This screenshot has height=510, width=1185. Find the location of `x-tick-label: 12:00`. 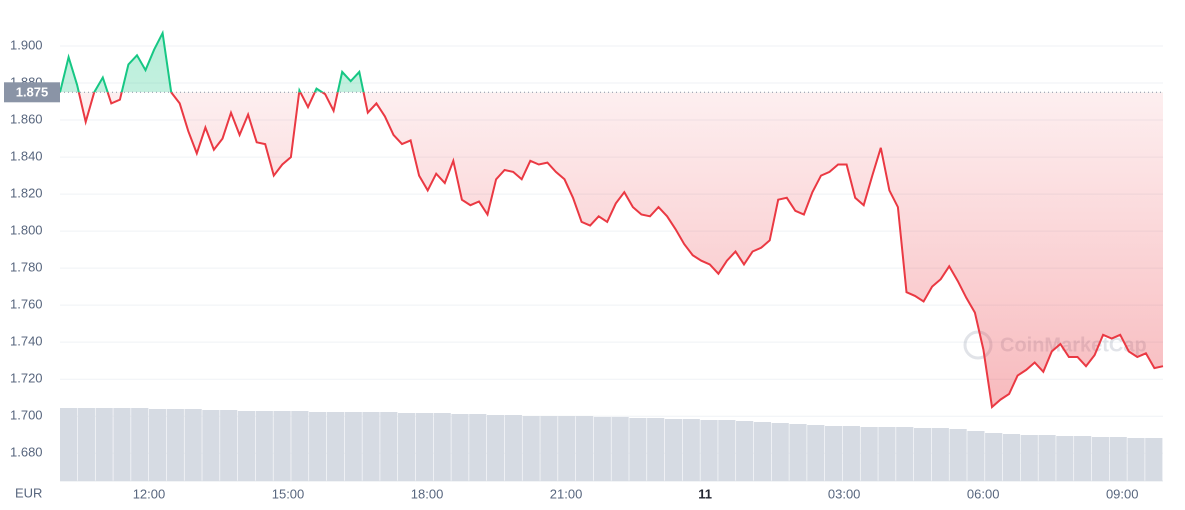

x-tick-label: 12:00 is located at coordinates (149, 493).